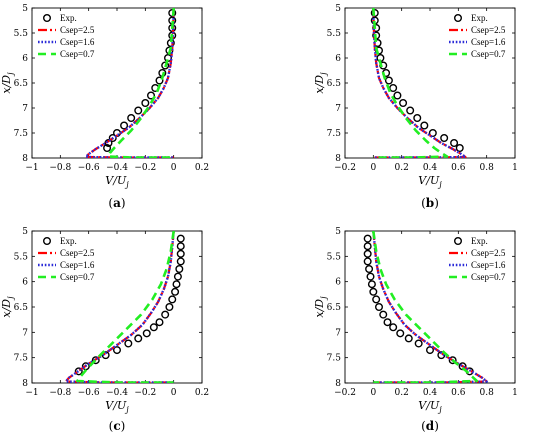 This screenshot has height=437, width=550. What do you see at coordinates (488, 42) in the screenshot?
I see `legend-label: Csep=1.6` at bounding box center [488, 42].